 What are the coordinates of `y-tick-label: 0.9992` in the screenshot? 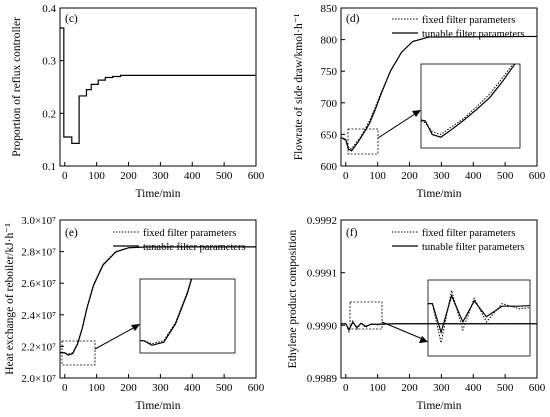 It's located at (322, 221).